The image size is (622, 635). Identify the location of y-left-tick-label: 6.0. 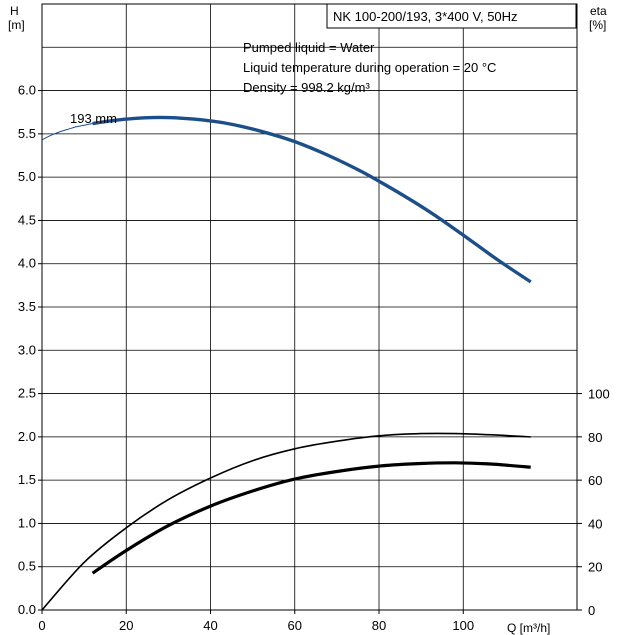
(27, 90).